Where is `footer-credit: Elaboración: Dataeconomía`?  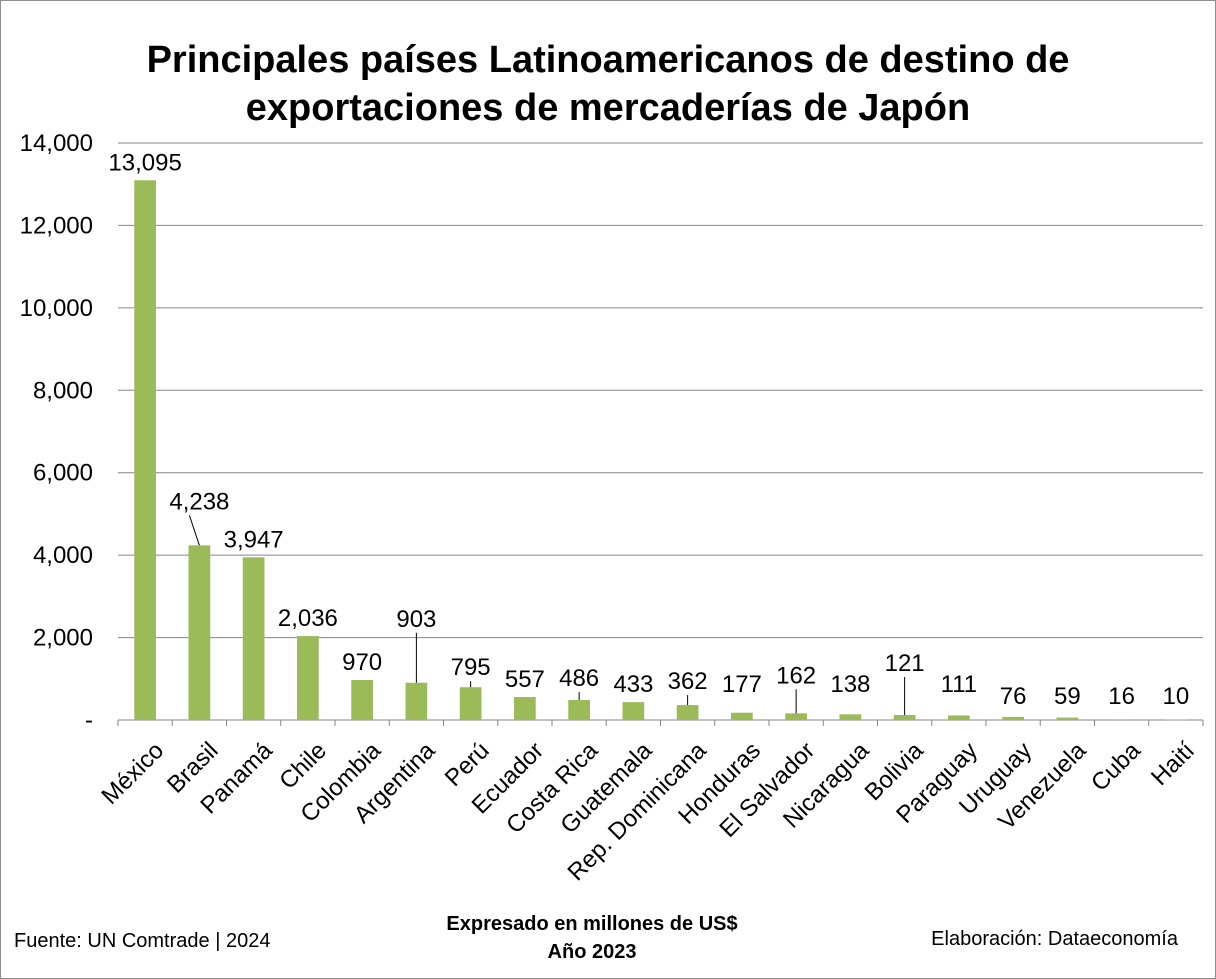
footer-credit: Elaboración: Dataeconomía is located at coordinates (1054, 939).